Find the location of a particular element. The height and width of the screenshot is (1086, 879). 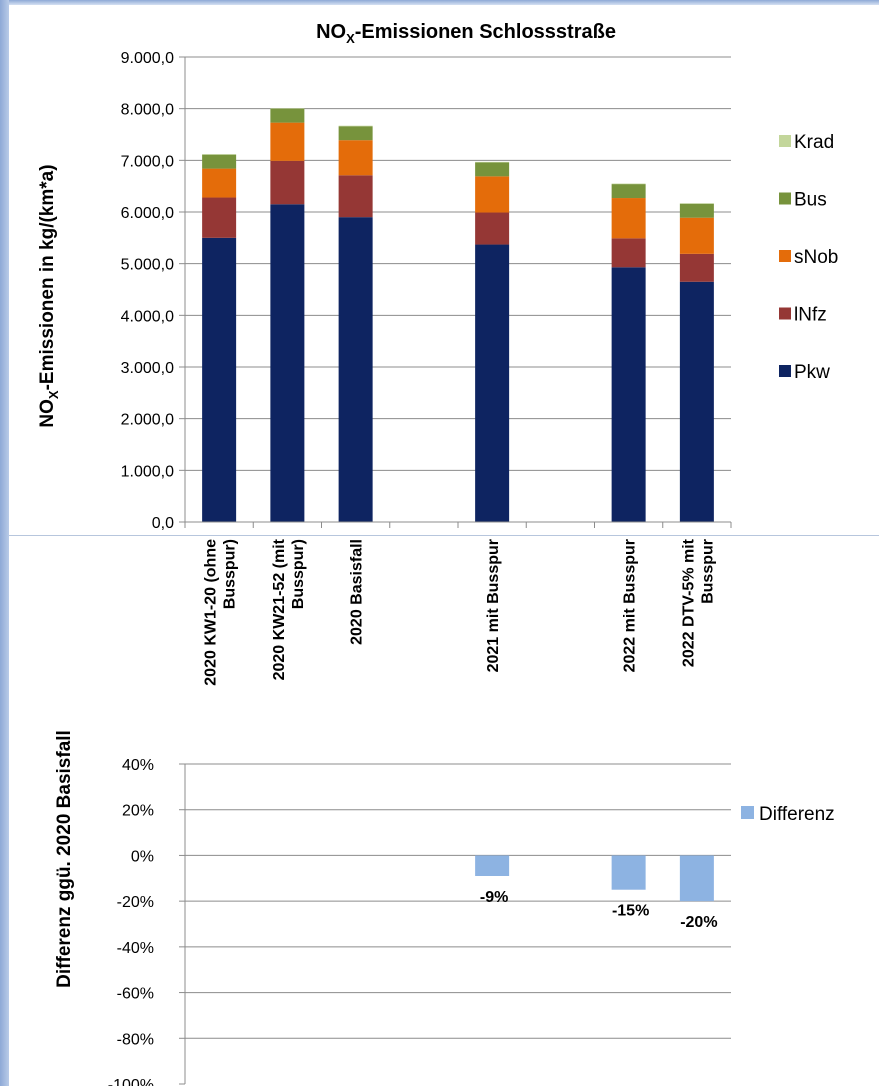

legend-label-lnfz: lNfz is located at coordinates (810, 315).